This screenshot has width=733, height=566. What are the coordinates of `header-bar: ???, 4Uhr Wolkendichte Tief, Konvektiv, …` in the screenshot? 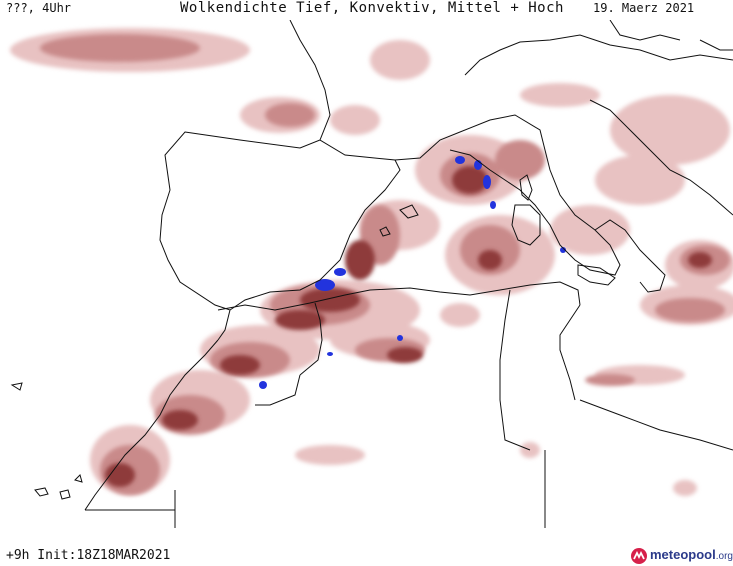 It's located at (366, 10).